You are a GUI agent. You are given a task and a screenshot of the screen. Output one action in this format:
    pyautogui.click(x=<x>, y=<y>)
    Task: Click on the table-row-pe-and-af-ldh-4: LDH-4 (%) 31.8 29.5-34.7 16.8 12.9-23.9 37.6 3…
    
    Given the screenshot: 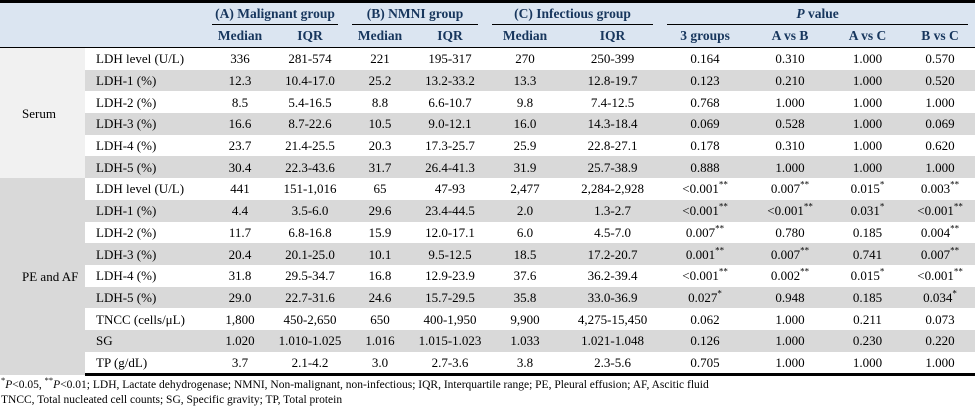 What is the action you would take?
    pyautogui.click(x=487, y=276)
    